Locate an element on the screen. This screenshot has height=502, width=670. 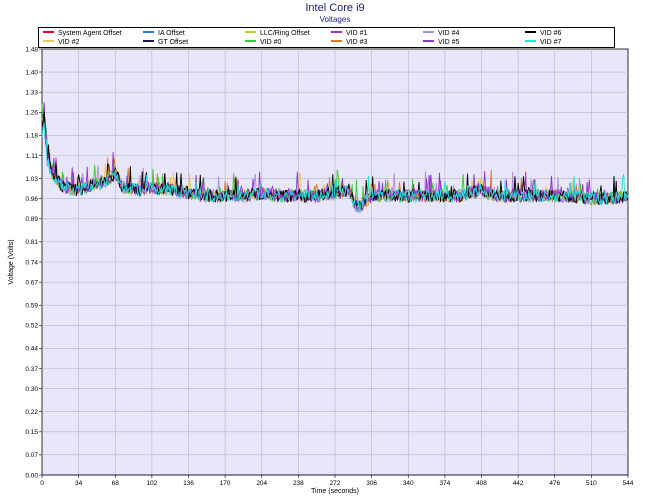
x-tick-label: 68 is located at coordinates (116, 483).